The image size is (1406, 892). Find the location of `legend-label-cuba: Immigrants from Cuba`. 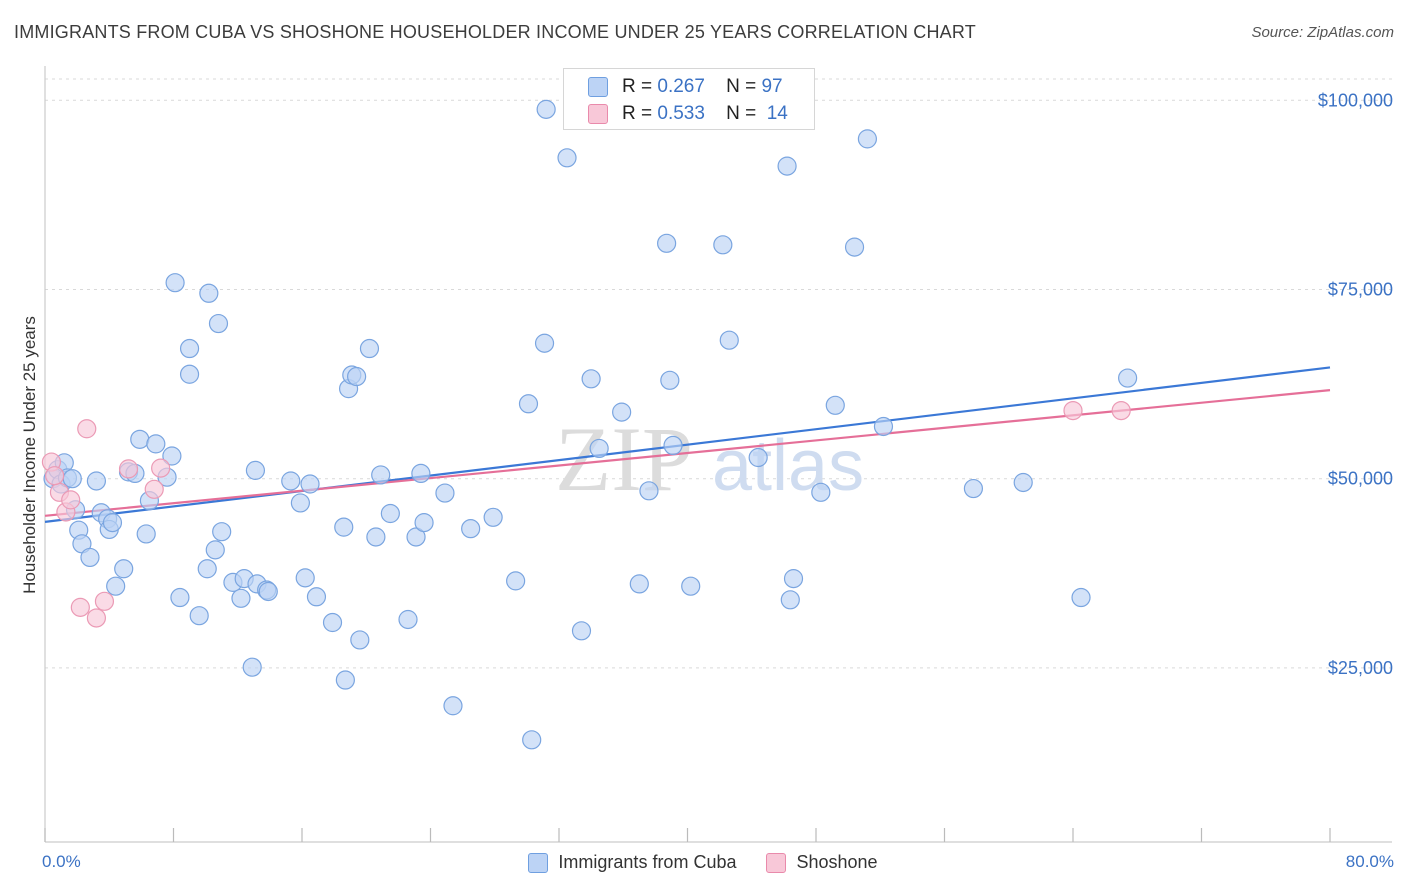

legend-label-cuba: Immigrants from Cuba is located at coordinates (647, 862).